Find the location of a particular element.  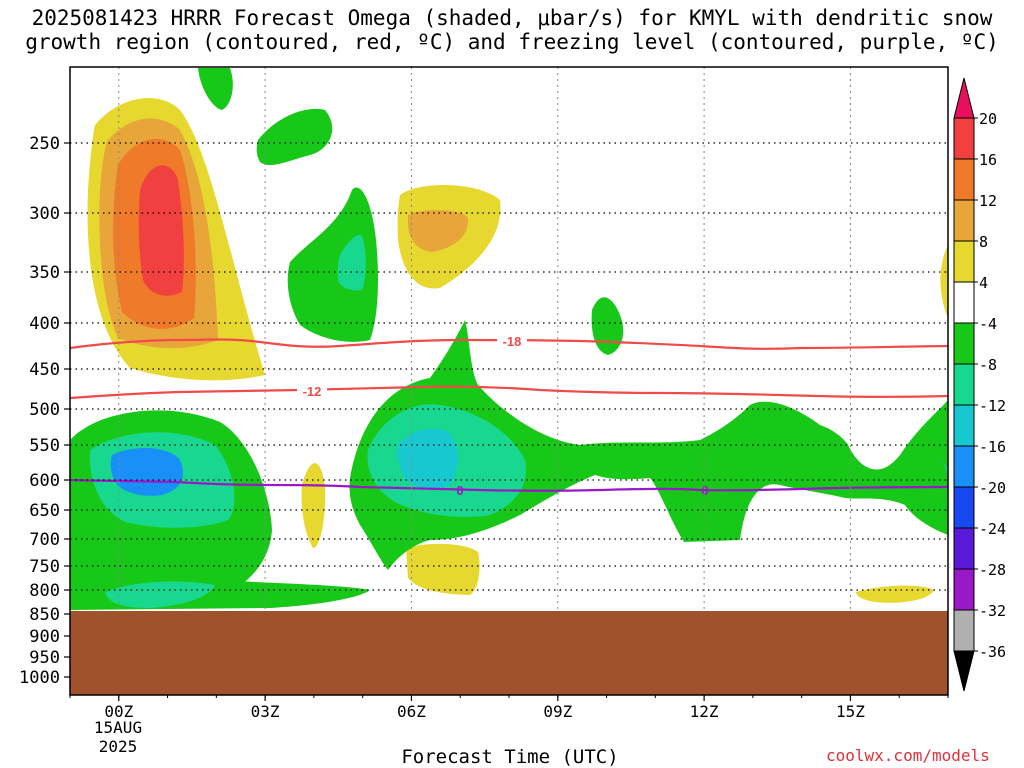

source-credit: coolwx.com/models is located at coordinates (908, 755).